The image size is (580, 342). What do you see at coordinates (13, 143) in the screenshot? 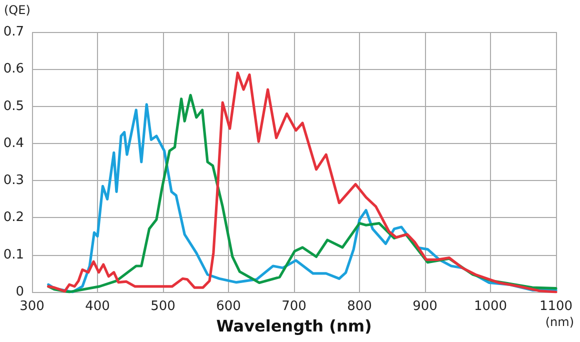
I see `y-tick-label: 0.4` at bounding box center [13, 143].